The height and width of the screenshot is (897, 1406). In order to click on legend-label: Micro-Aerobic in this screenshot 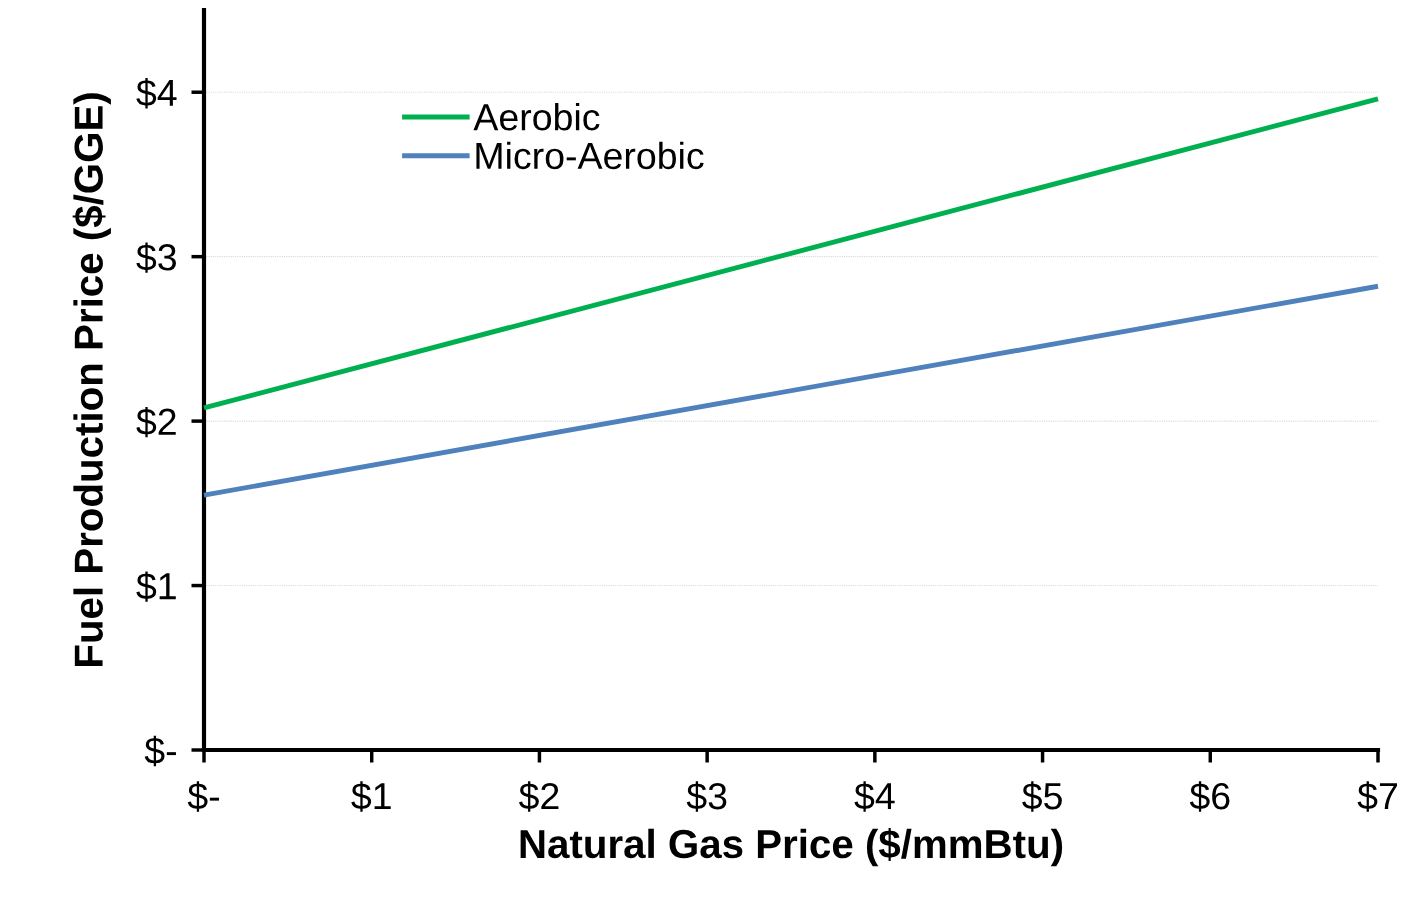, I will do `click(590, 155)`.